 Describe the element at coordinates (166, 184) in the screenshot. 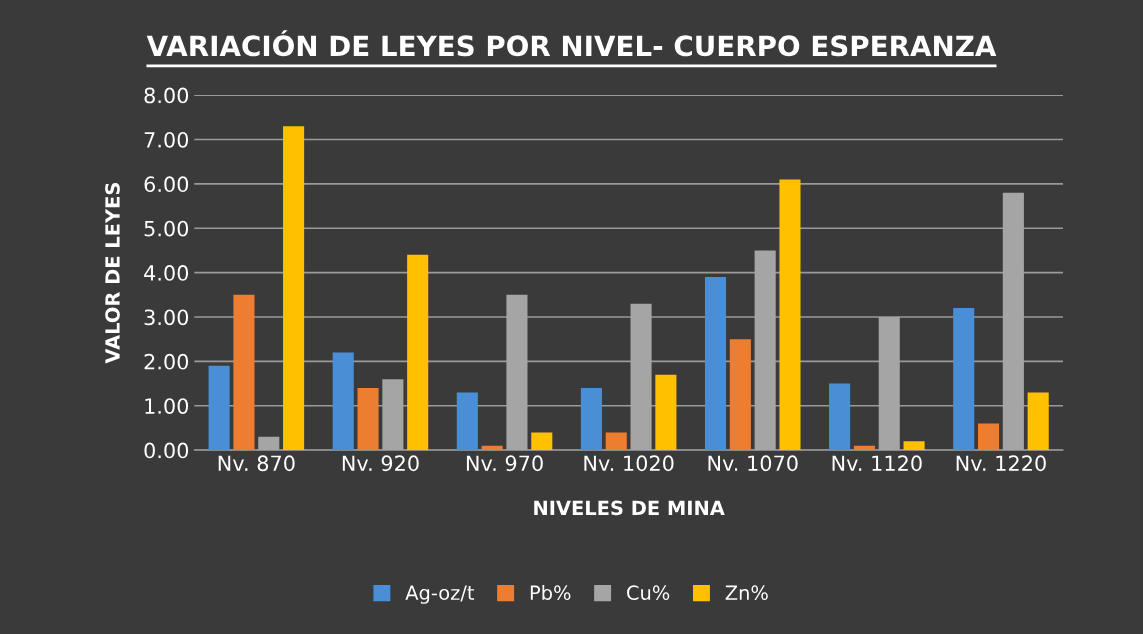

I see `y-tick-label: 6.00` at that location.